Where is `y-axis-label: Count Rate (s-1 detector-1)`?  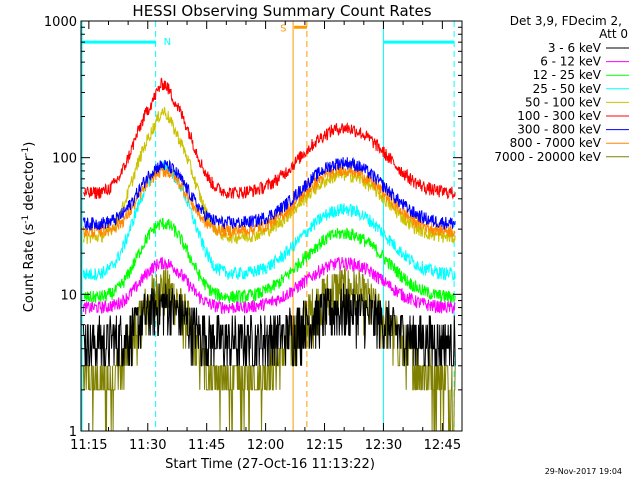 y-axis-label: Count Rate (s-1 detector-1) is located at coordinates (29, 227).